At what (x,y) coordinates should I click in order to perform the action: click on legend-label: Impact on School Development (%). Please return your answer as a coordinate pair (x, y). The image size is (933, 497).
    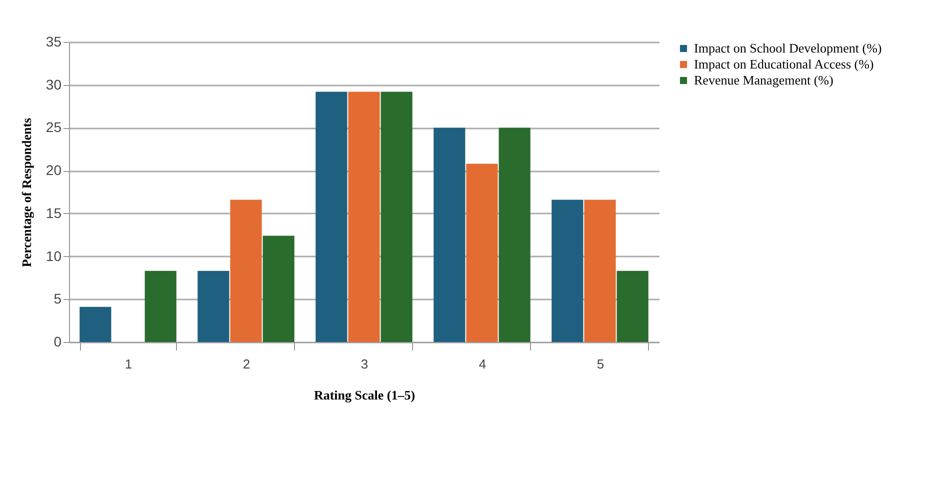
    Looking at the image, I should click on (788, 48).